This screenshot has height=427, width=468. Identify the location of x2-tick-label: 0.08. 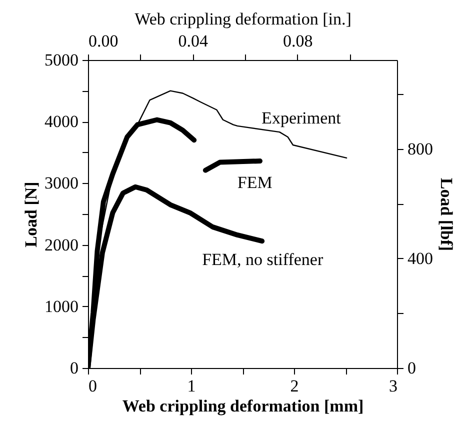
(297, 41).